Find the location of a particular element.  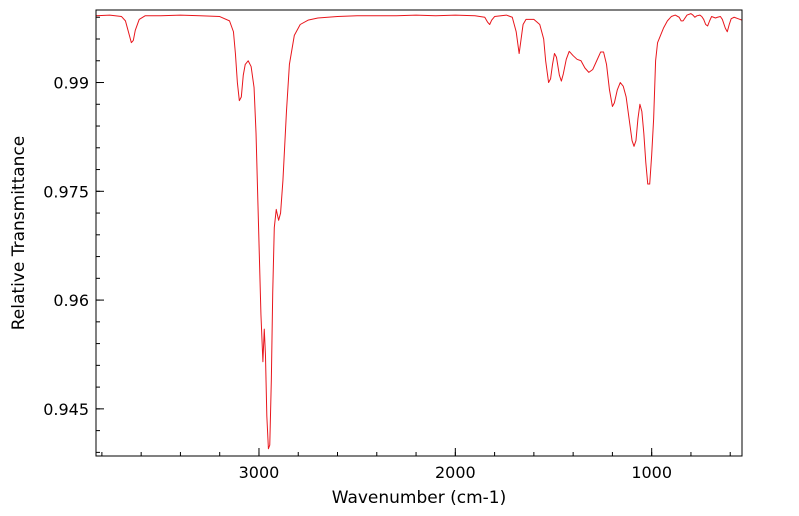

x-tick-label: 2000 is located at coordinates (455, 472).